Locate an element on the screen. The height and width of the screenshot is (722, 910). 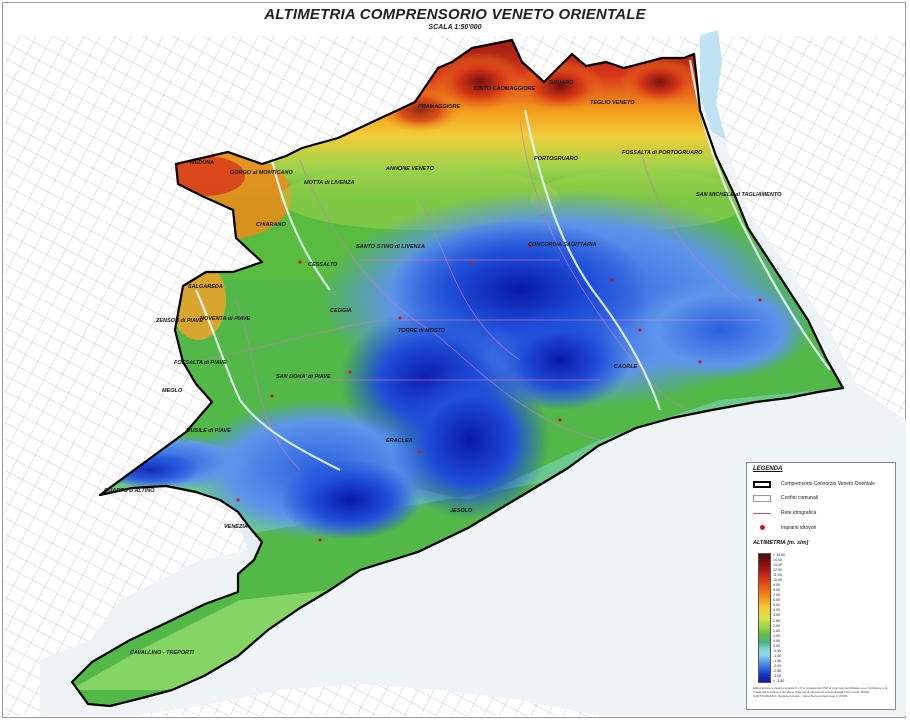
altimetry-tick-label: -2.00 is located at coordinates (777, 665).